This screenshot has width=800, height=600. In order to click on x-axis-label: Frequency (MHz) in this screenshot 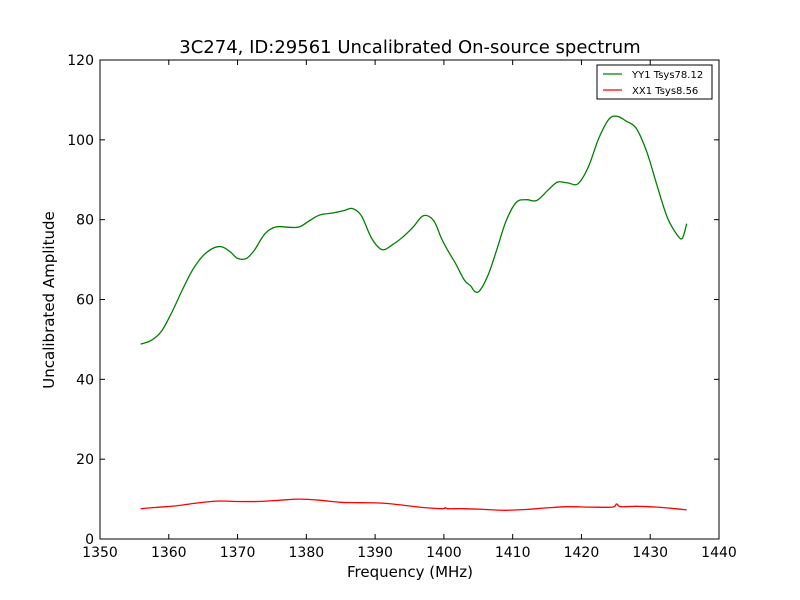, I will do `click(410, 572)`.